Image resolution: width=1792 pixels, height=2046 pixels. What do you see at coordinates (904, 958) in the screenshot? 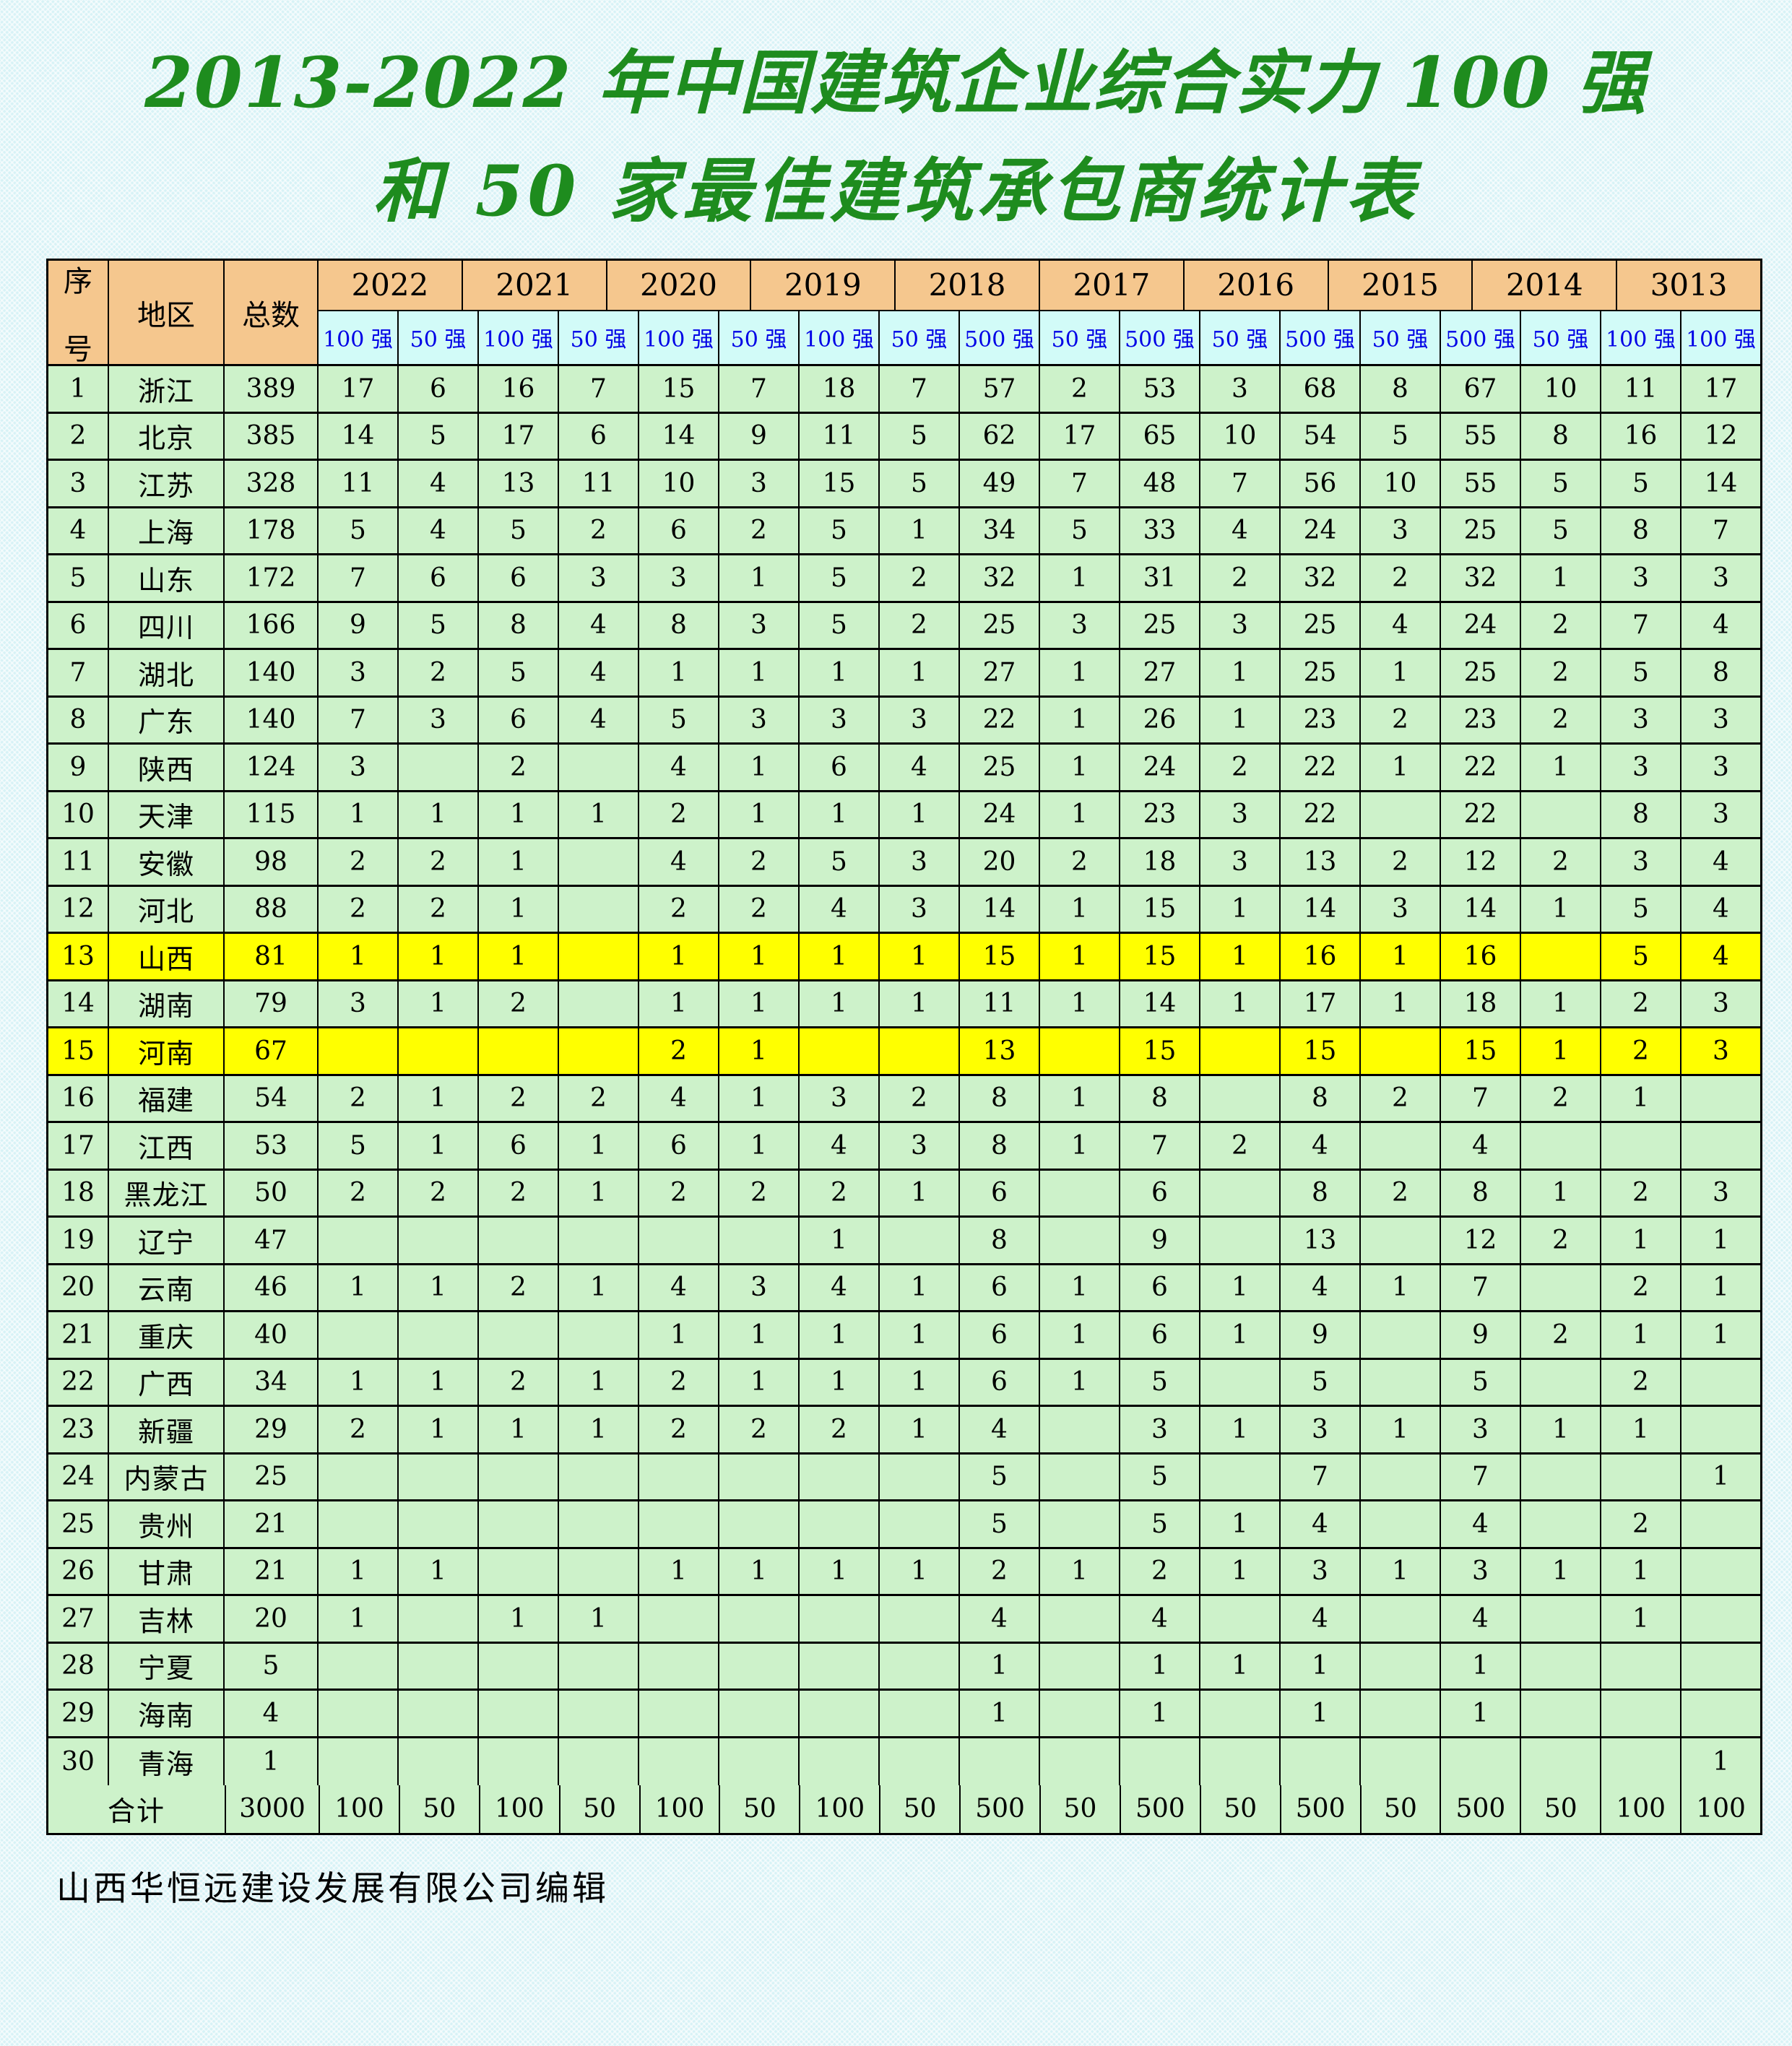
I see `table-row: 13 山西 81 1 1 1 1 1 1 1 15 1 15 1 16 1 16 5 4` at bounding box center [904, 958].